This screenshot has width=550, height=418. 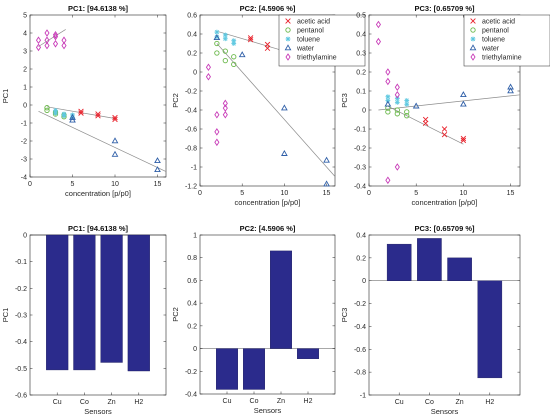 I want to click on pc3-bar-ytick-label: 0.2, so click(x=361, y=258).